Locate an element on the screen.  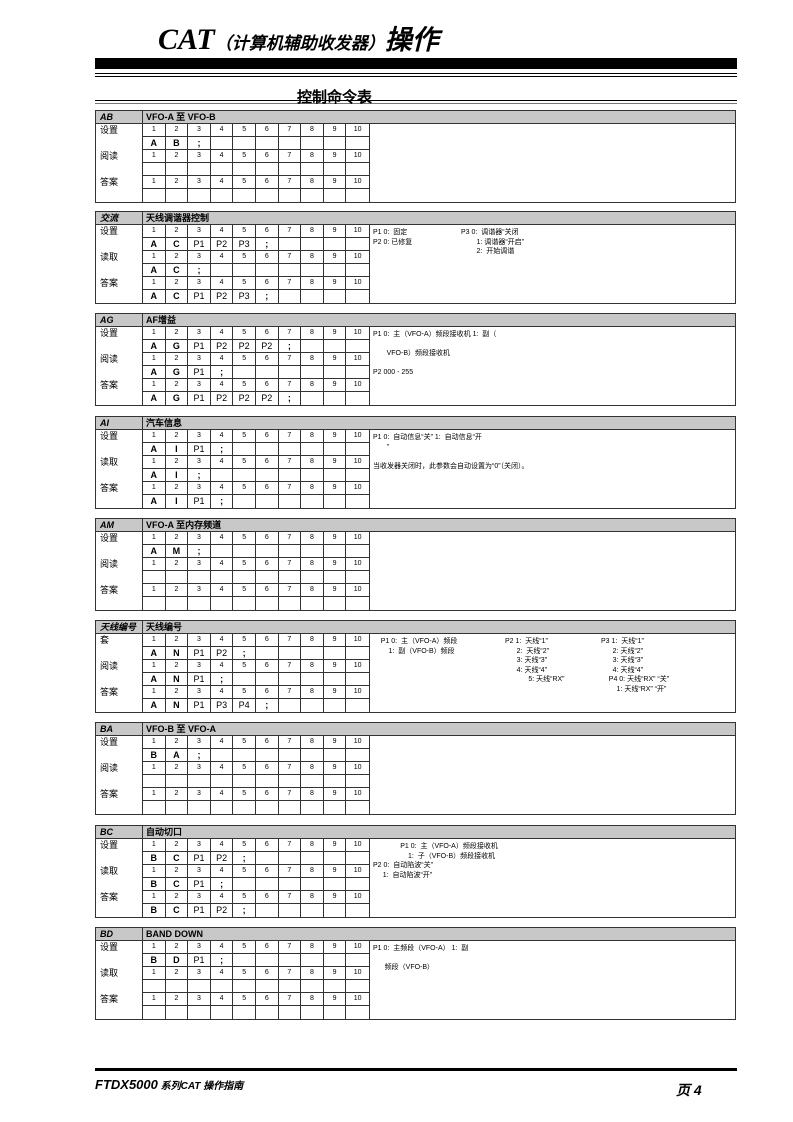
footer-rule is located at coordinates (416, 1069).